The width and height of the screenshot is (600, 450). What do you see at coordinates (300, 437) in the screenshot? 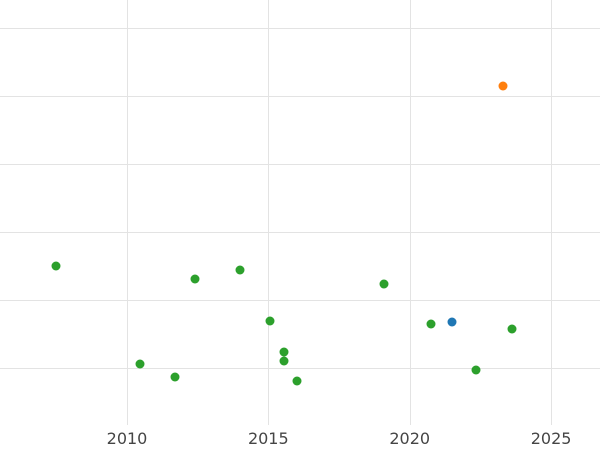
I see `x-axis: 2010 2015 2020 2025` at bounding box center [300, 437].